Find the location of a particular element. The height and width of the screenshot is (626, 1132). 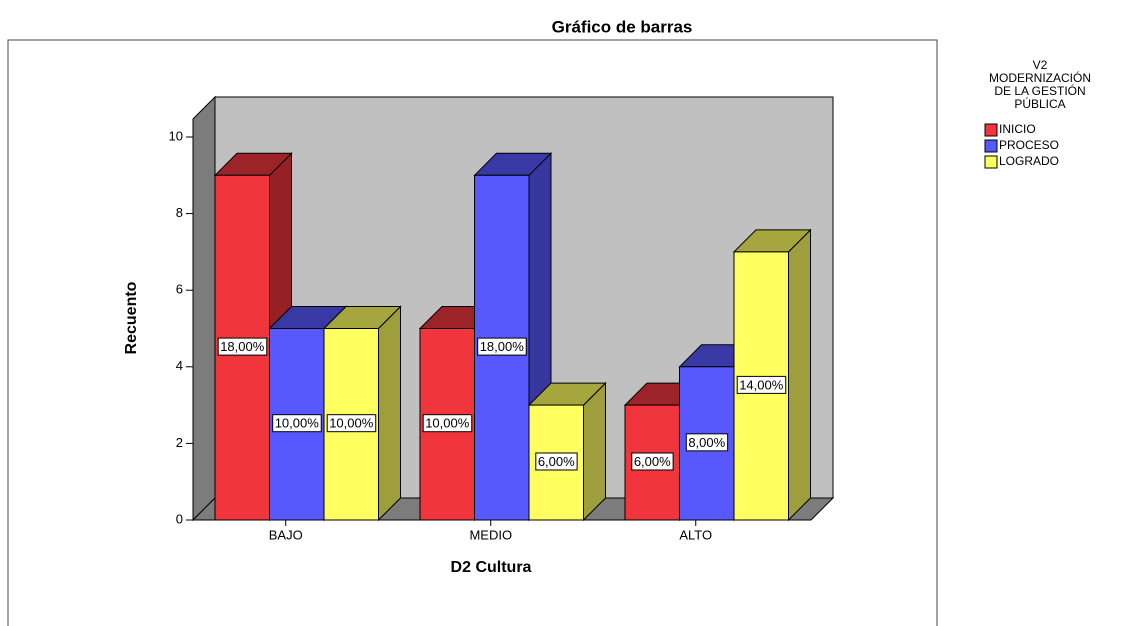

x-tick-label: ALTO is located at coordinates (695, 534).